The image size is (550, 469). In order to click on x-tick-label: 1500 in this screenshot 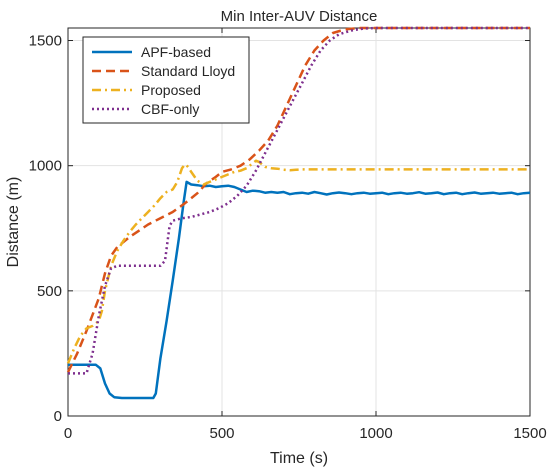, I will do `click(529, 433)`.